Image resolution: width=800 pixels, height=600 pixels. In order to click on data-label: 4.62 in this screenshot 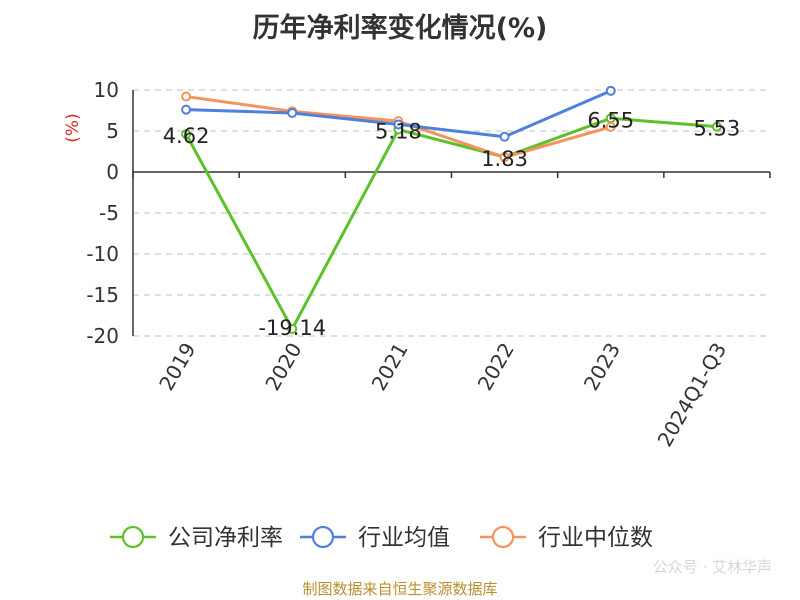, I will do `click(186, 136)`.